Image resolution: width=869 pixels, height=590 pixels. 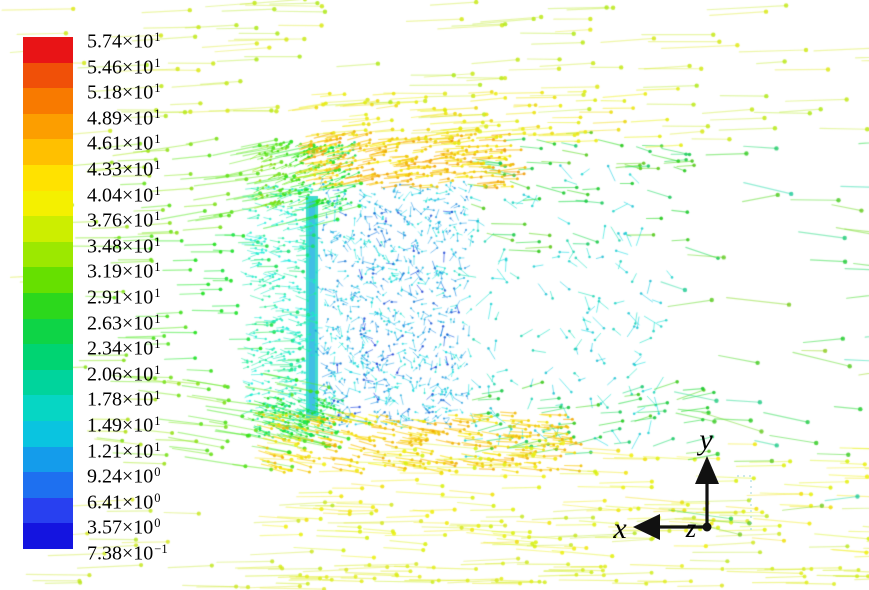 I want to click on tick-exponent: −1, so click(x=161, y=549).